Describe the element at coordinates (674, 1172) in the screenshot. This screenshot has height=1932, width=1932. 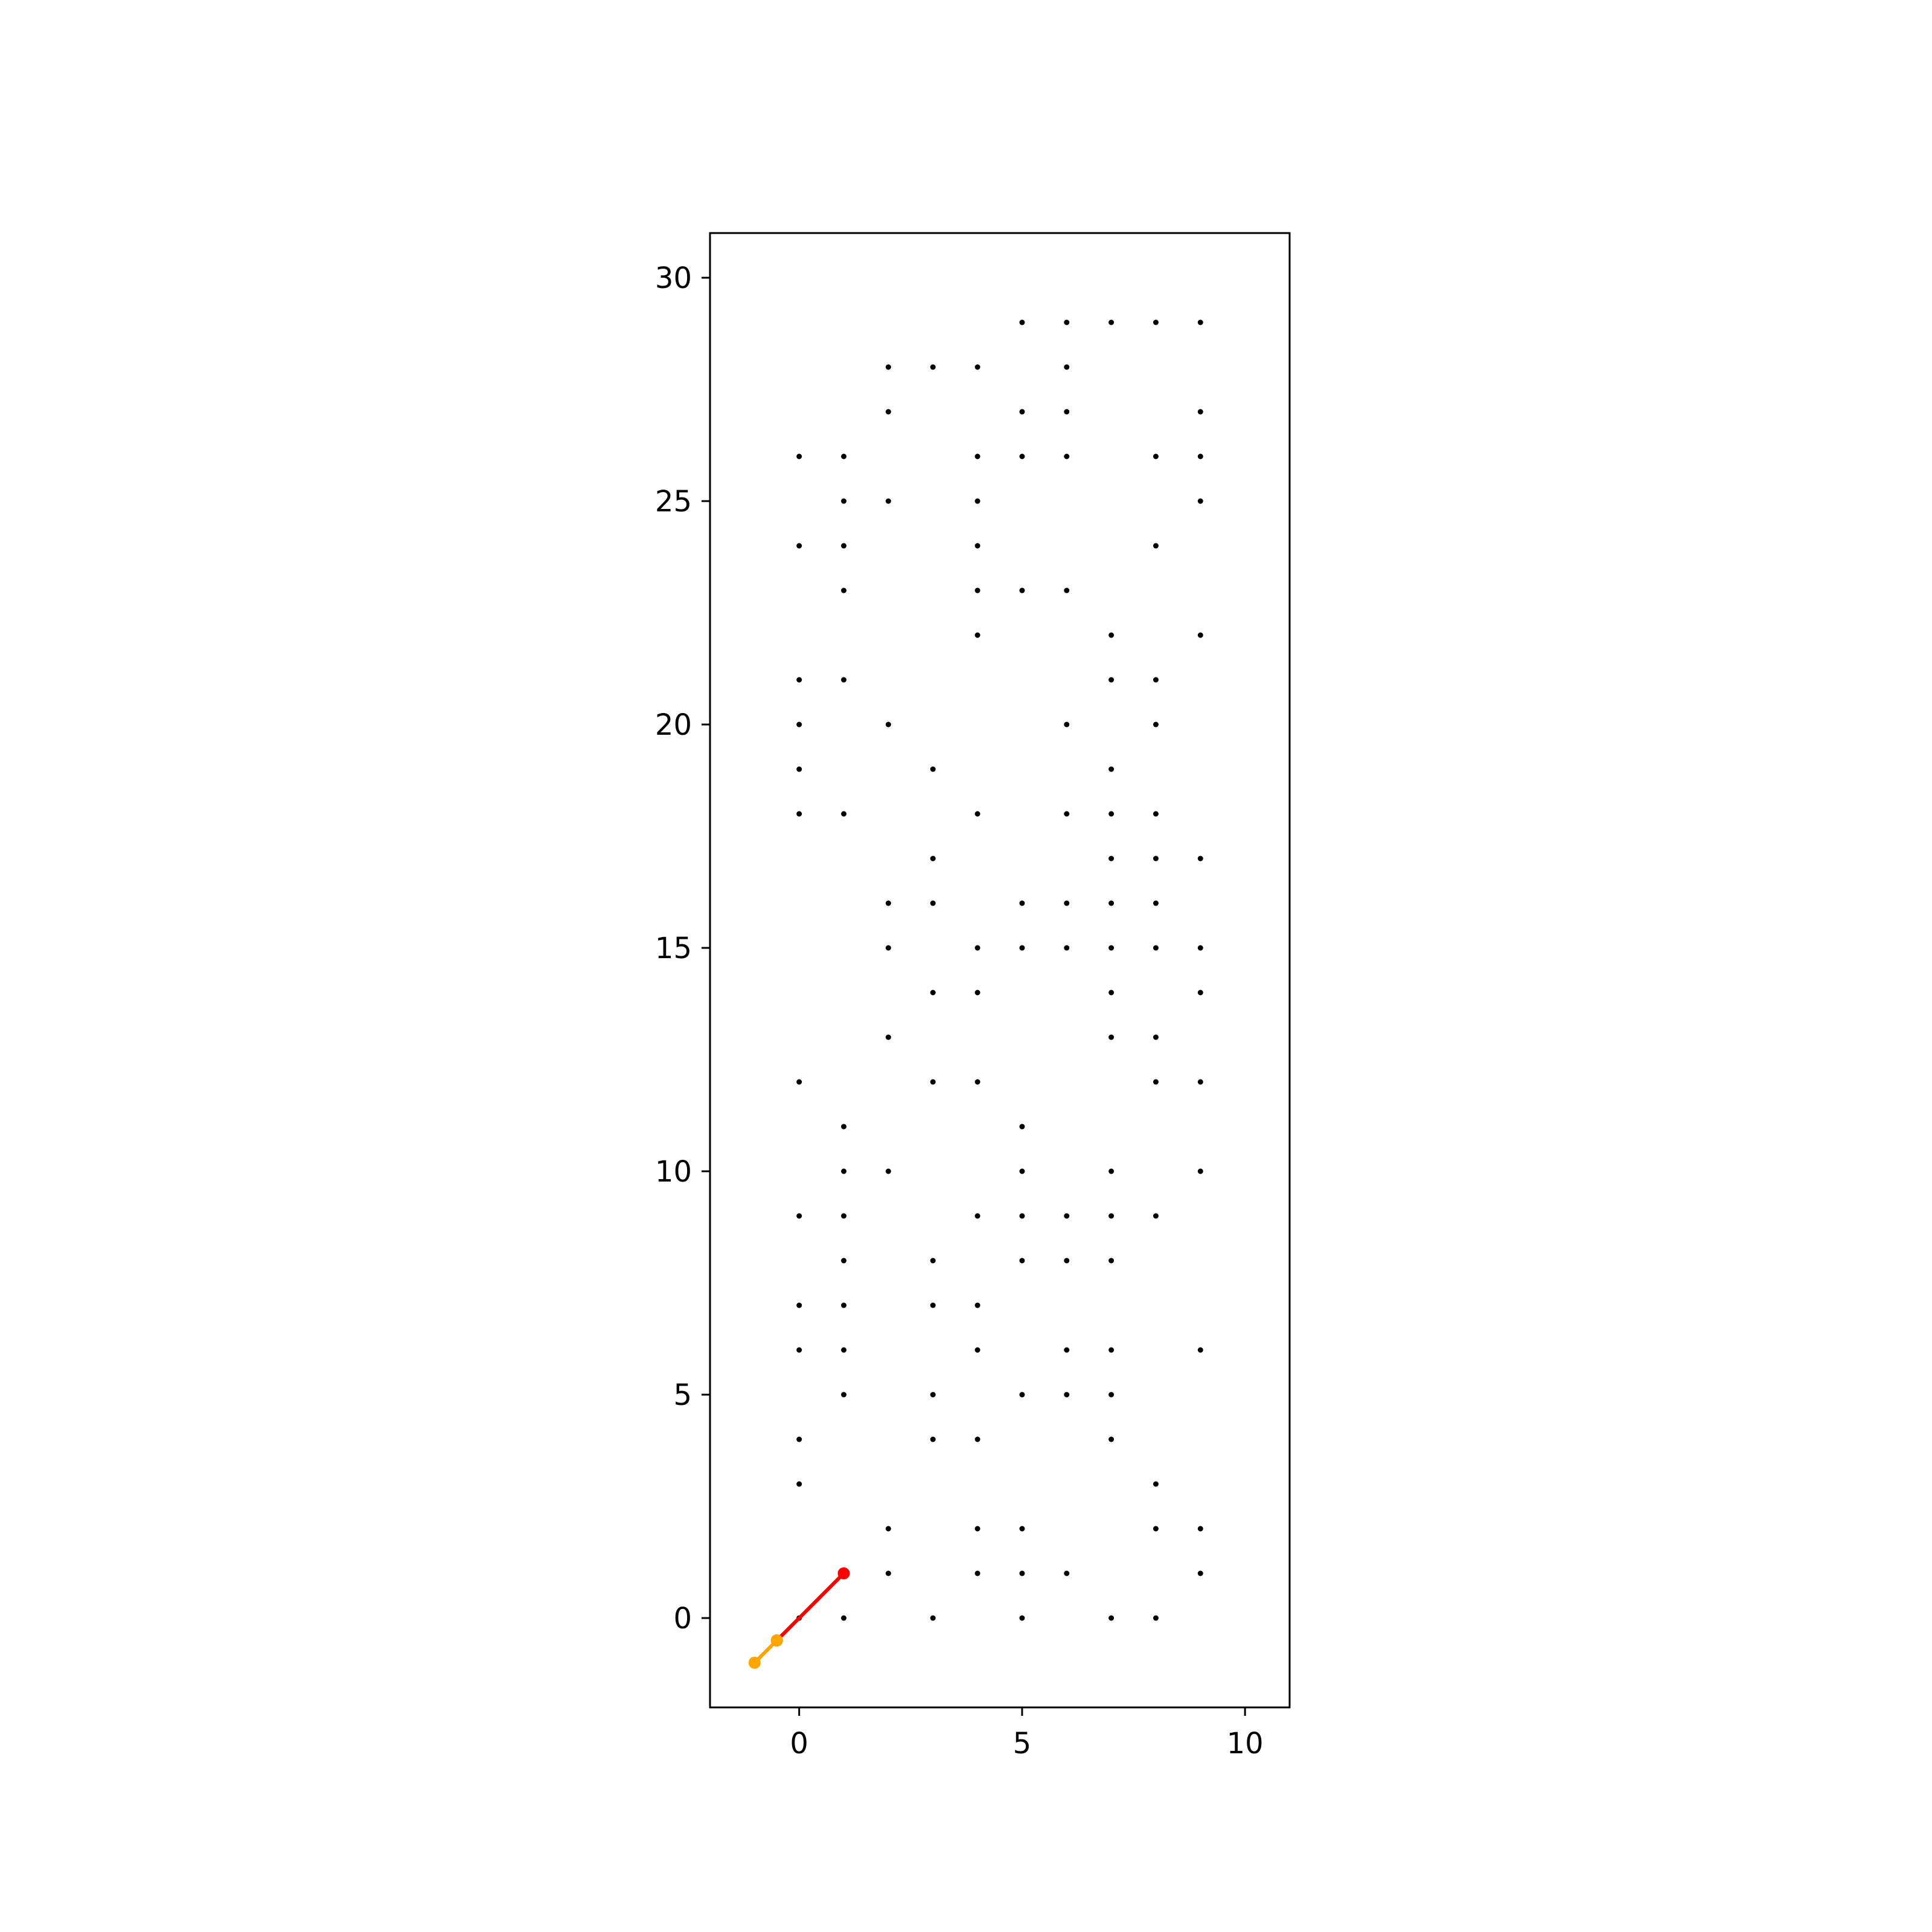
I see `y-tick-label: 10` at that location.